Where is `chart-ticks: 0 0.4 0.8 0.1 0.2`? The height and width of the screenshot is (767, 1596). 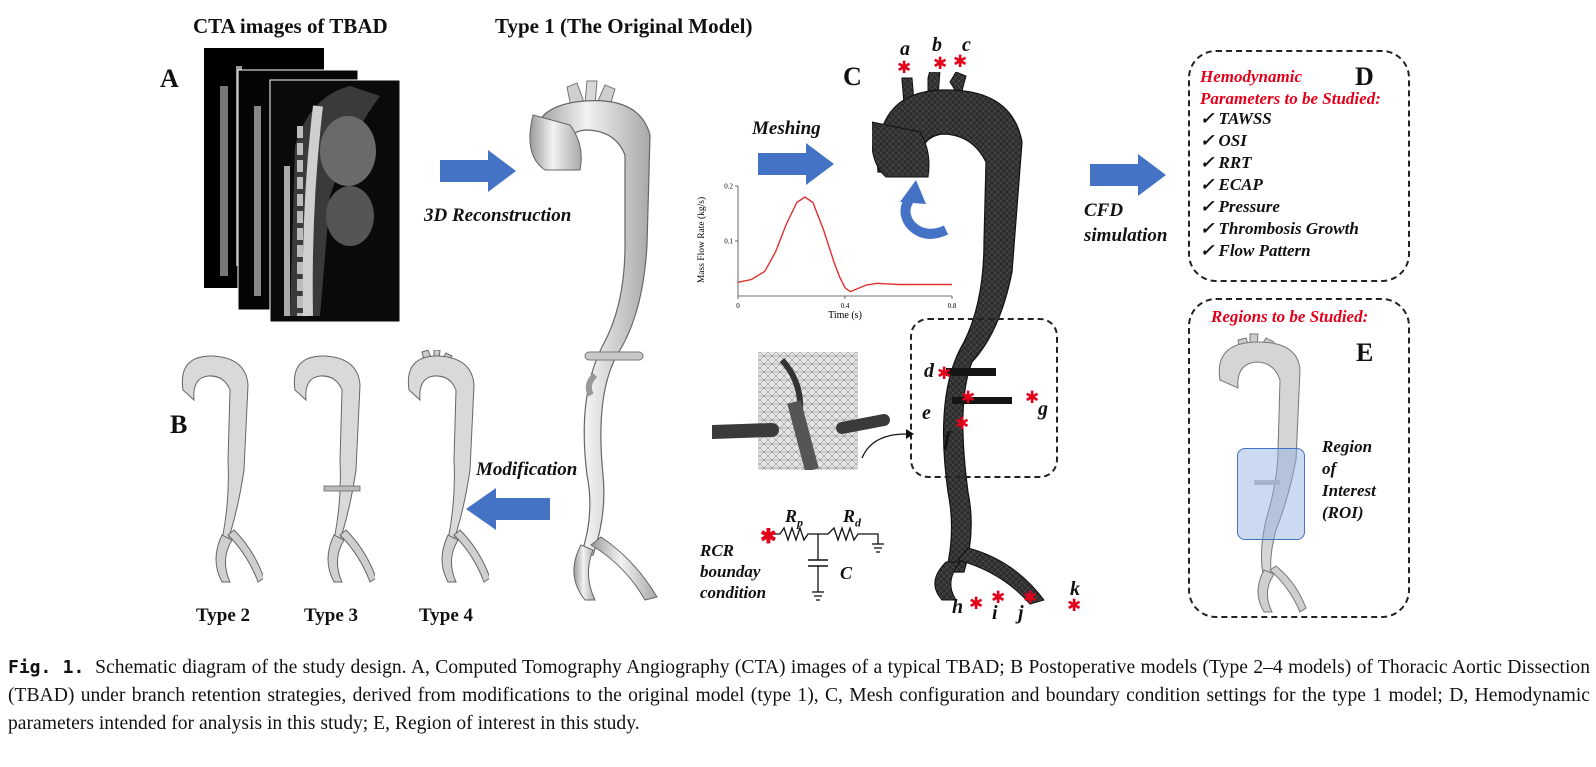
chart-ticks: 0 0.4 0.8 0.1 0.2 is located at coordinates (840, 247).